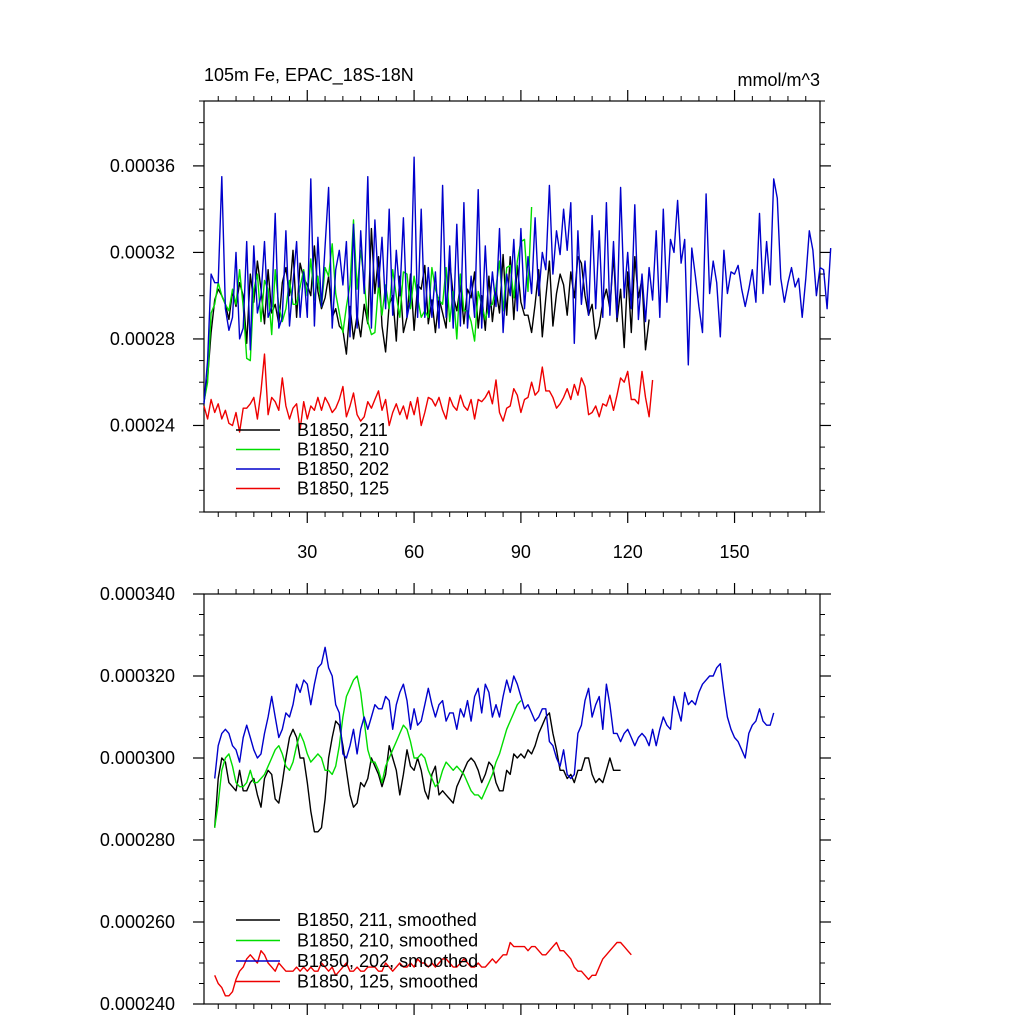 The image size is (1024, 1024). Describe the element at coordinates (343, 469) in the screenshot. I see `legend-label-2: B1850, 202` at that location.